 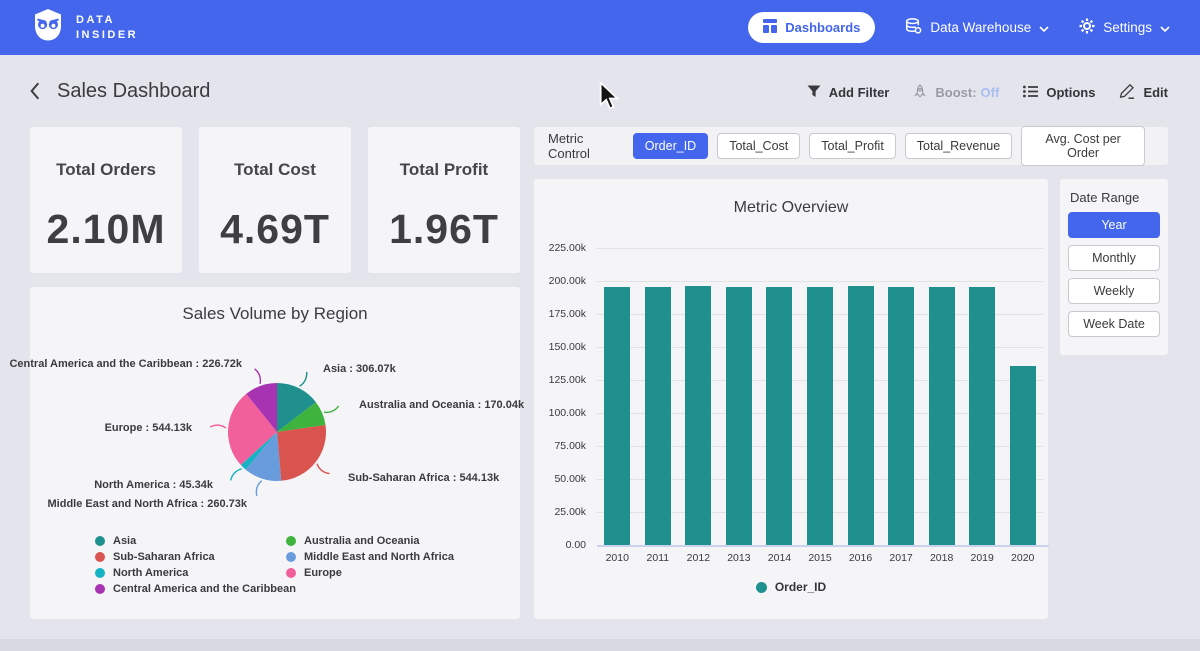 I want to click on edit-button: Edit, so click(x=1143, y=92).